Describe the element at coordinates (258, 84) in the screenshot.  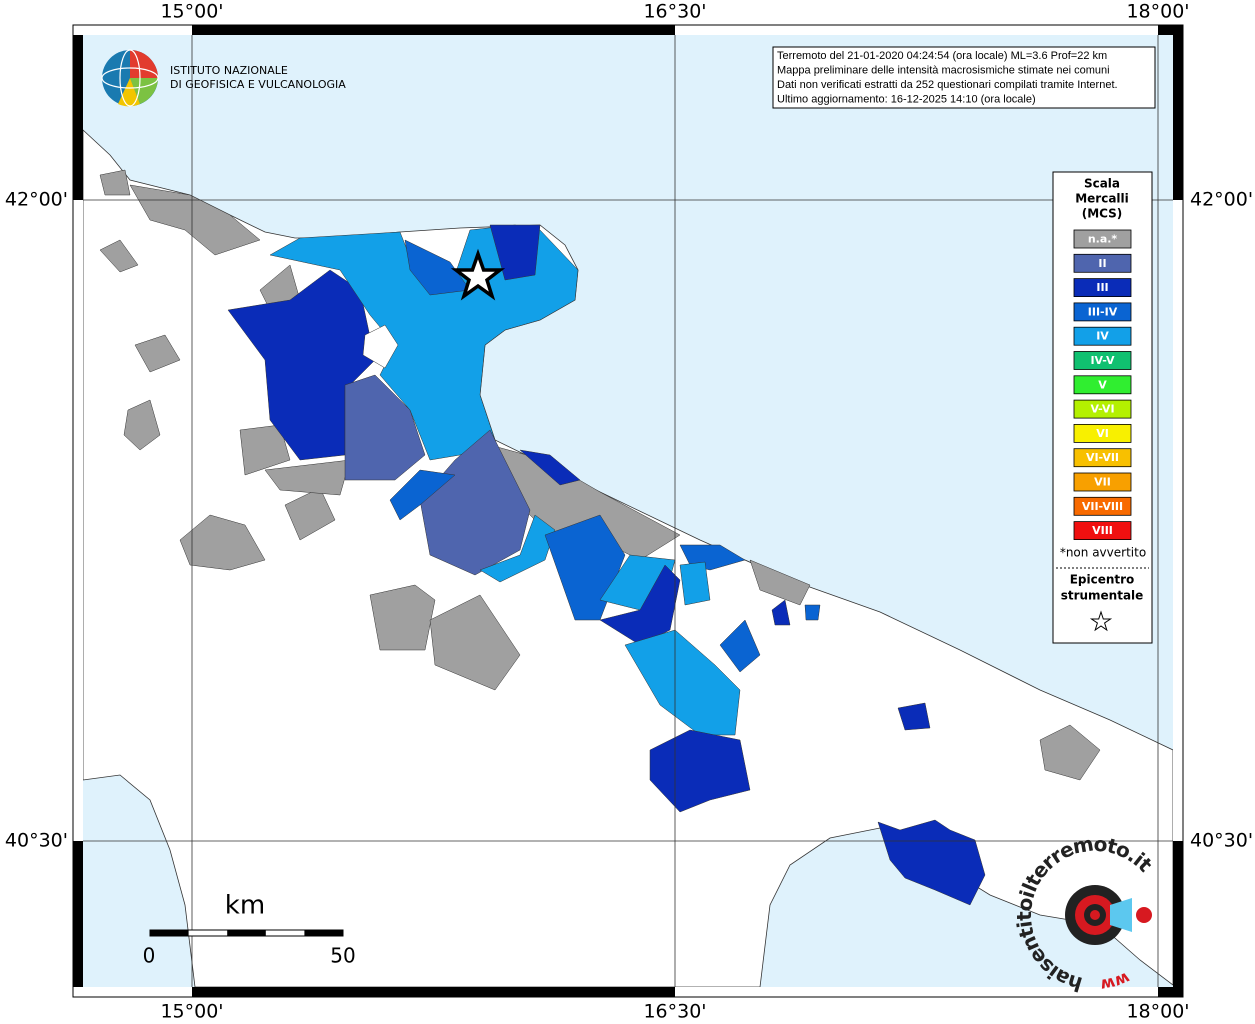
I see `logo-line: DI GEOFISICA E VULCANOLOGIA` at that location.